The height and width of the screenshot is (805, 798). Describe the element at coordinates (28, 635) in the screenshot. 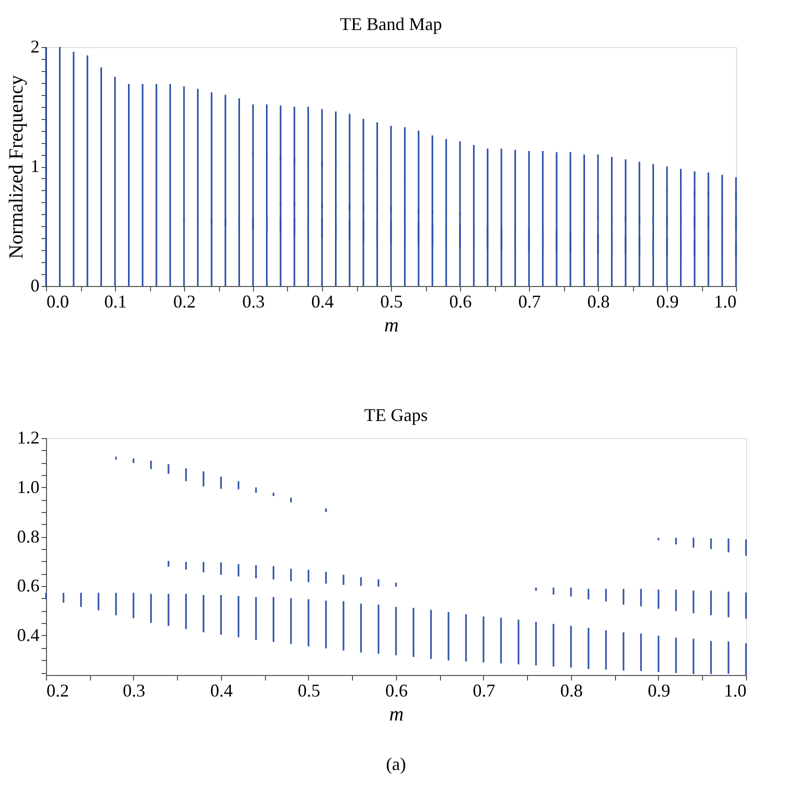

I see `y-tick-label: 0.4` at that location.